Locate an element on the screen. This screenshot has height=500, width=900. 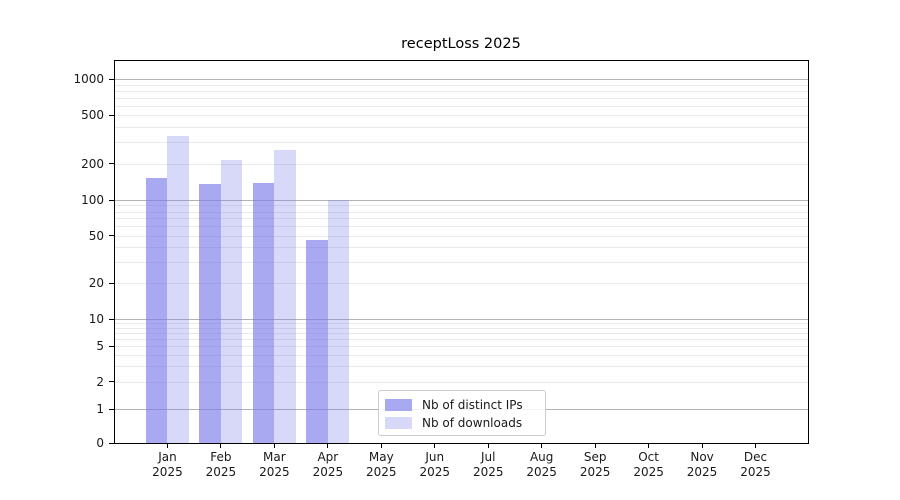
x-tick-label-oct: Oct 2025 is located at coordinates (648, 464).